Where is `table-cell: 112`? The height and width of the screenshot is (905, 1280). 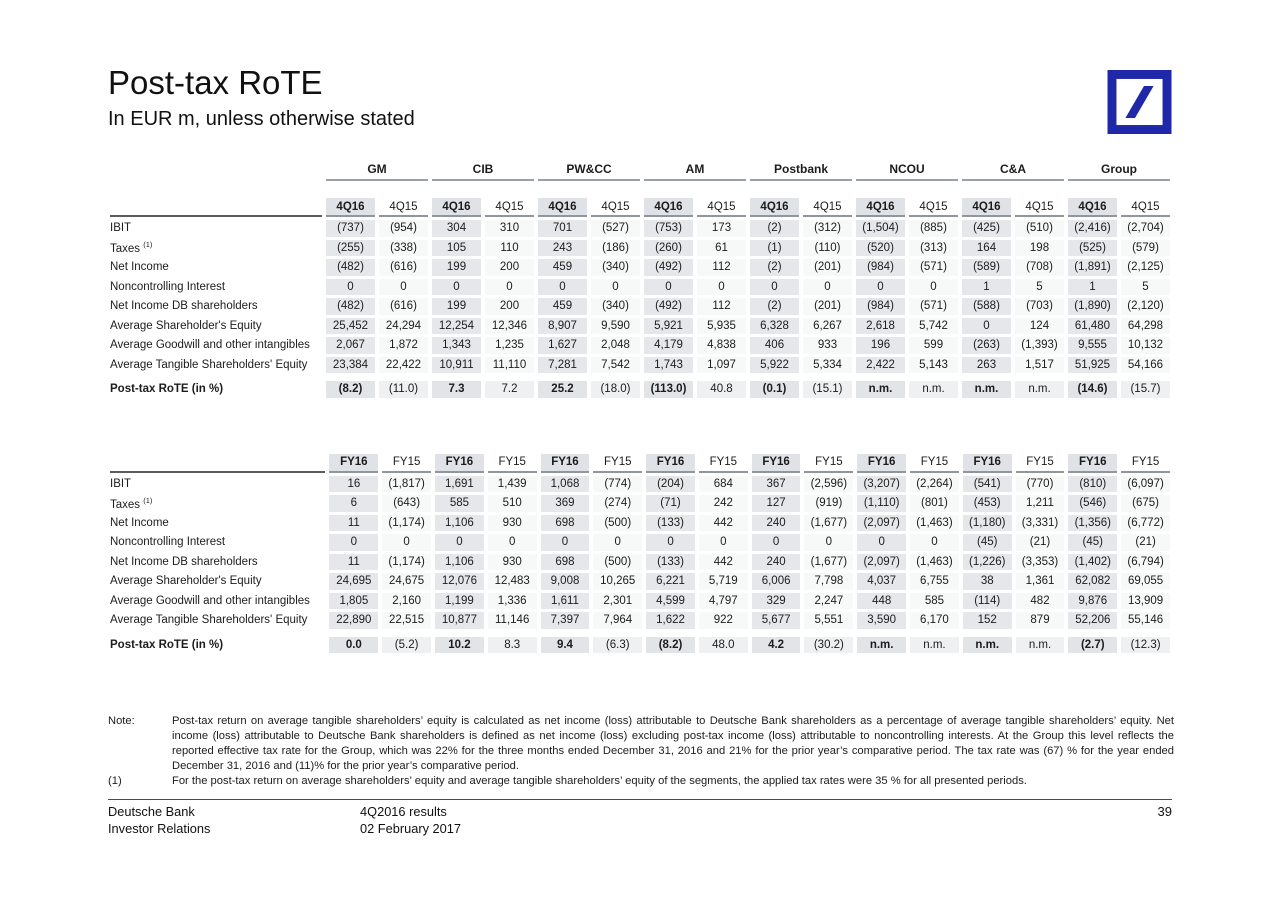
table-cell: 112 is located at coordinates (721, 267).